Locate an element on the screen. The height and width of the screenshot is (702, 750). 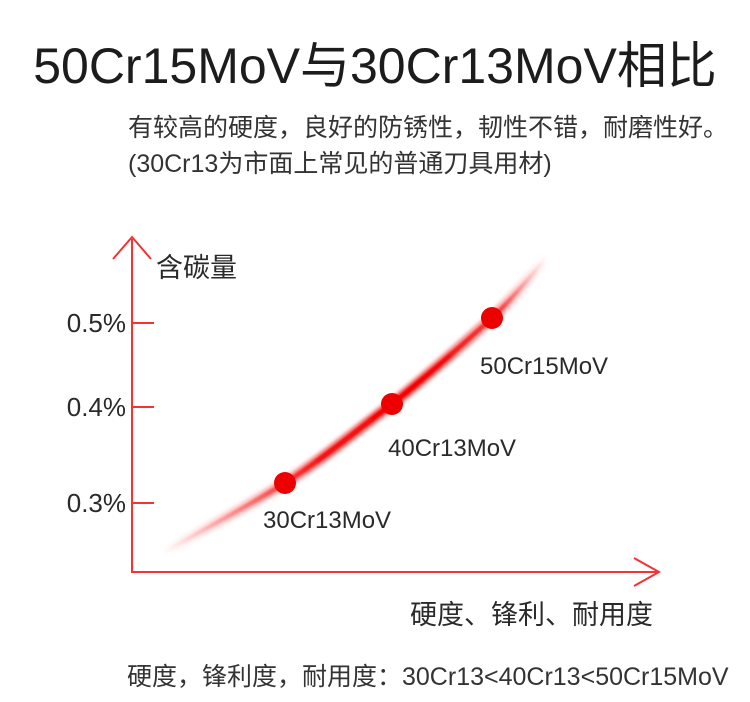
page-title: 50Cr15MoV与30Cr13MoV相比 is located at coordinates (375, 66).